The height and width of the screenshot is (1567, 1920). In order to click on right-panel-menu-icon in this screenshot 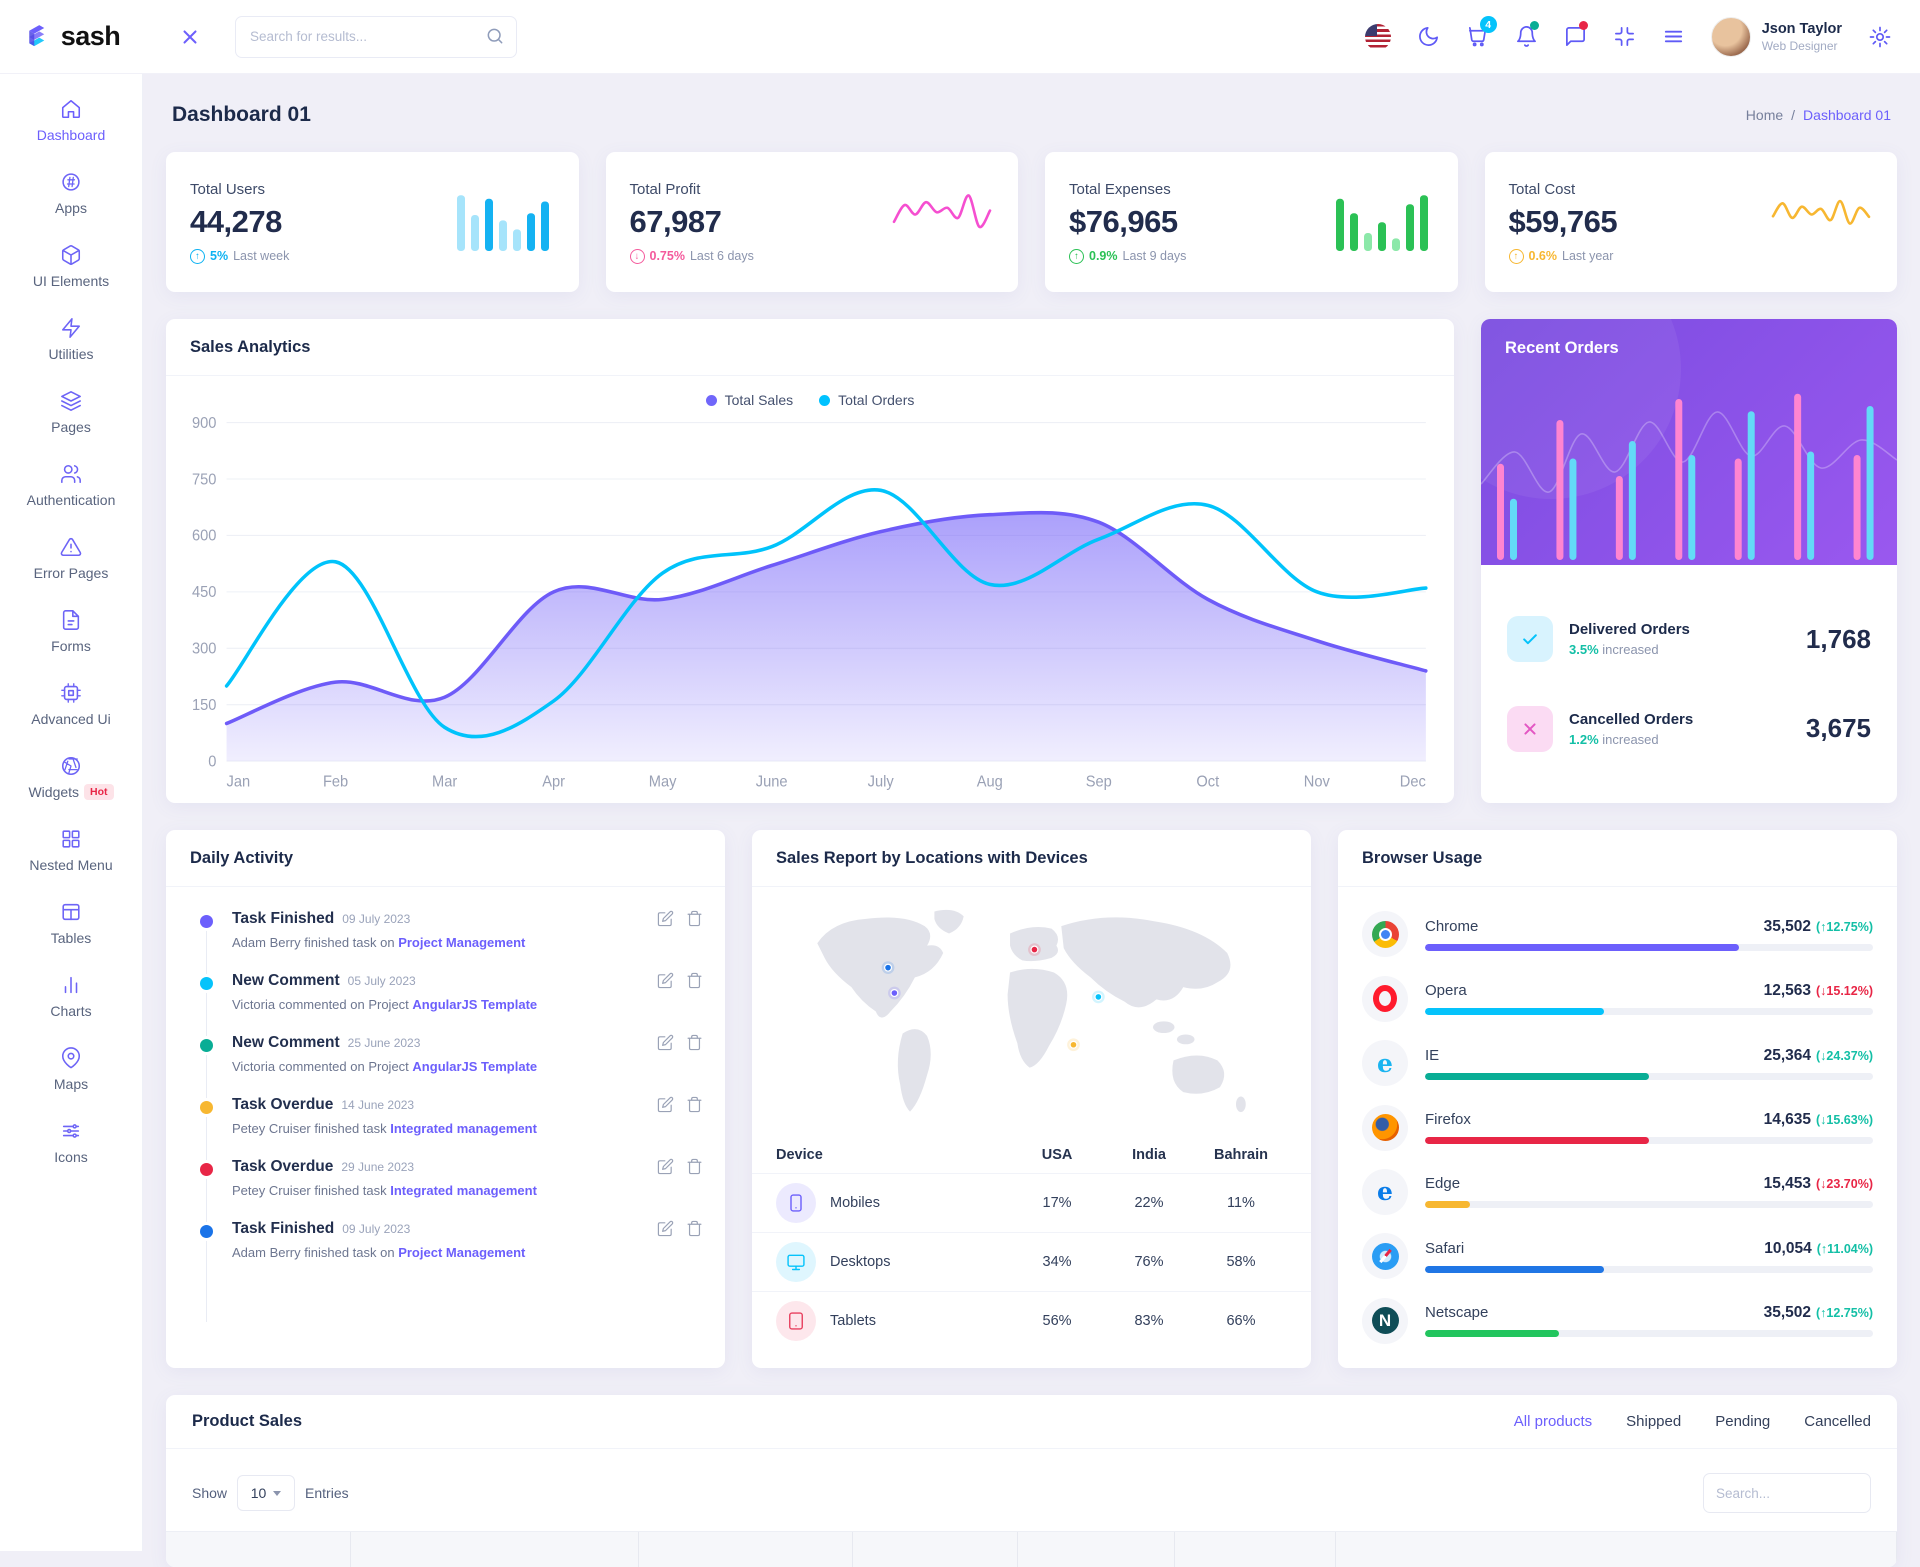, I will do `click(1673, 36)`.